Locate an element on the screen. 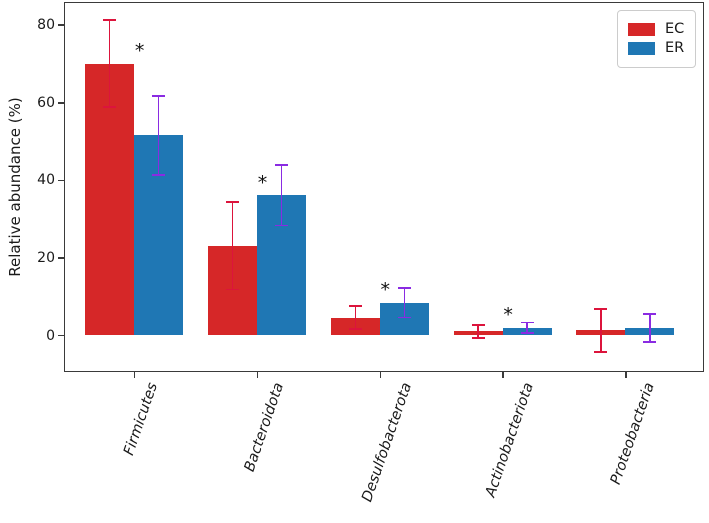 The image size is (709, 523). error-bar-er-bacteroidota is located at coordinates (281, 195).